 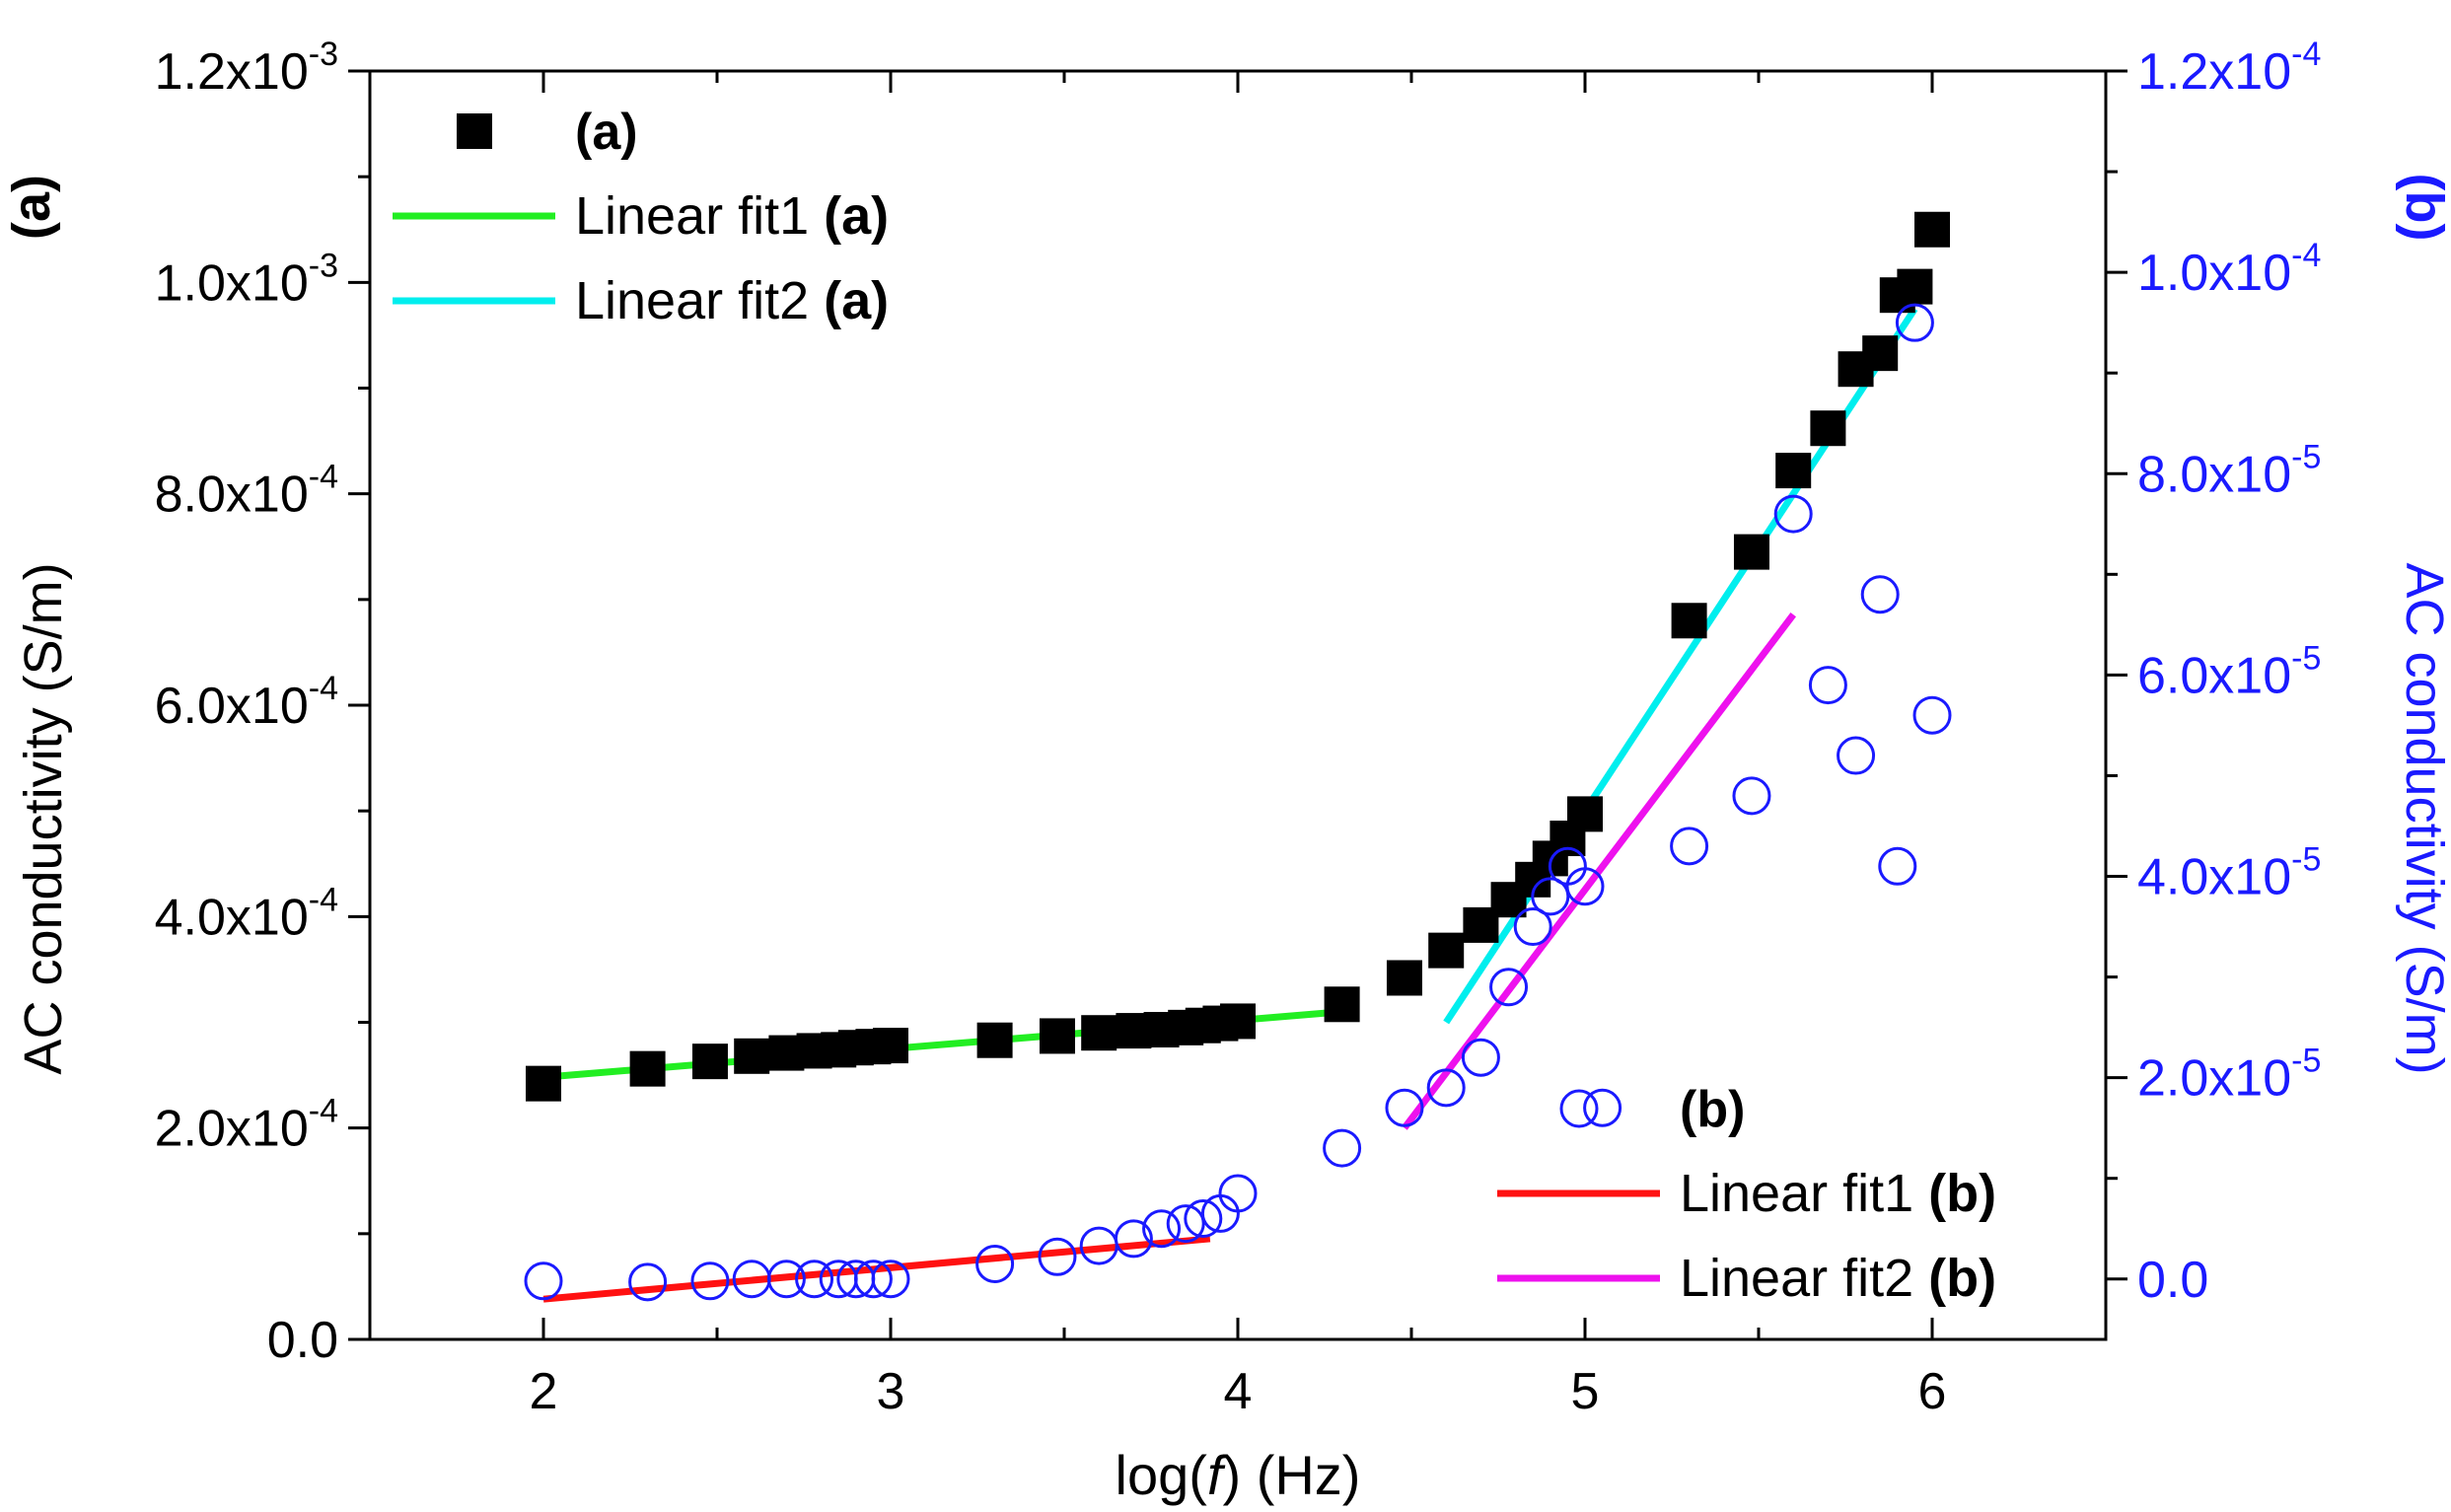 I want to click on legend-label: Linear fit2 (b), so click(x=1838, y=1278).